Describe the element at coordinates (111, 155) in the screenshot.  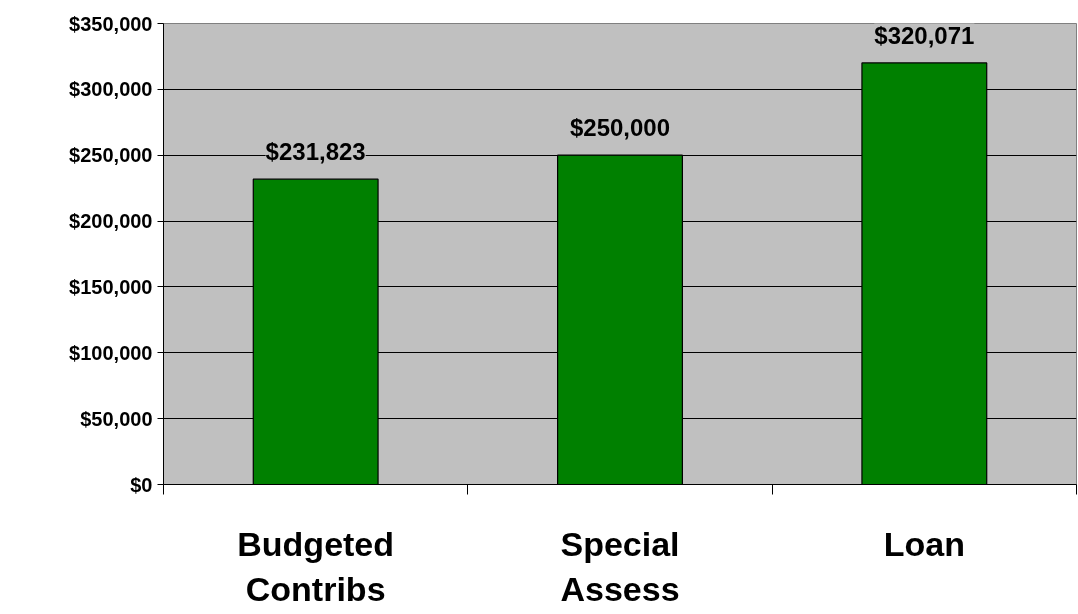
I see `y-tick-label: $250,000` at that location.